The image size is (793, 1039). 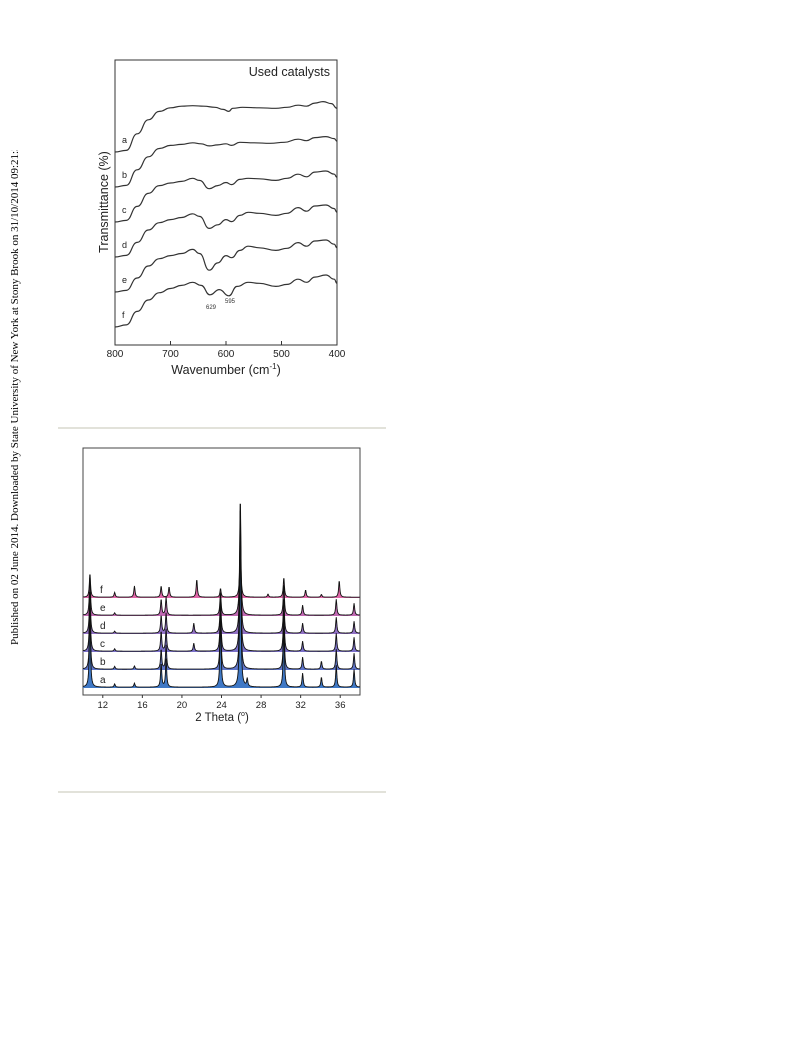 I want to click on ftir-y-axis-label: Transmittance (%), so click(x=104, y=202).